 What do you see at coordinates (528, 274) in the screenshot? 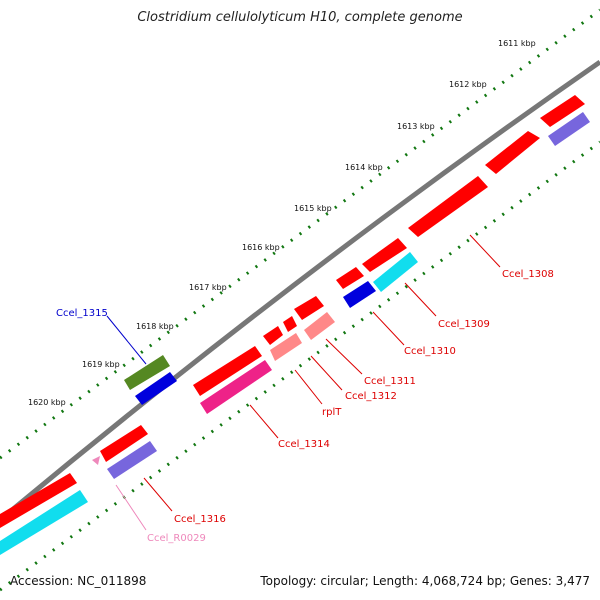
I see `gene-label-ccel-1308: Ccel_1308` at bounding box center [528, 274].